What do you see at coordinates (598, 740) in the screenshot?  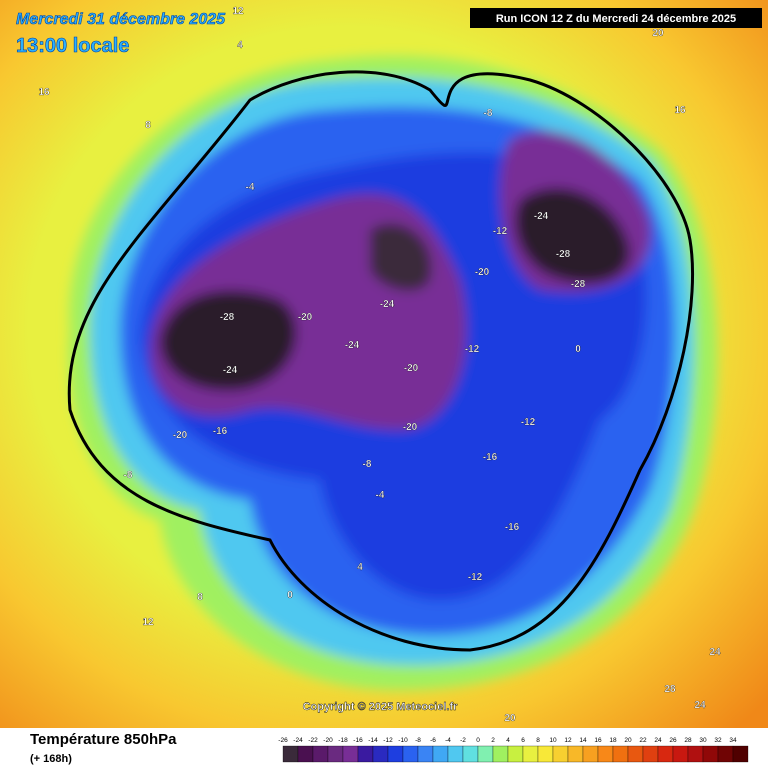 I see `scale-label: 16` at bounding box center [598, 740].